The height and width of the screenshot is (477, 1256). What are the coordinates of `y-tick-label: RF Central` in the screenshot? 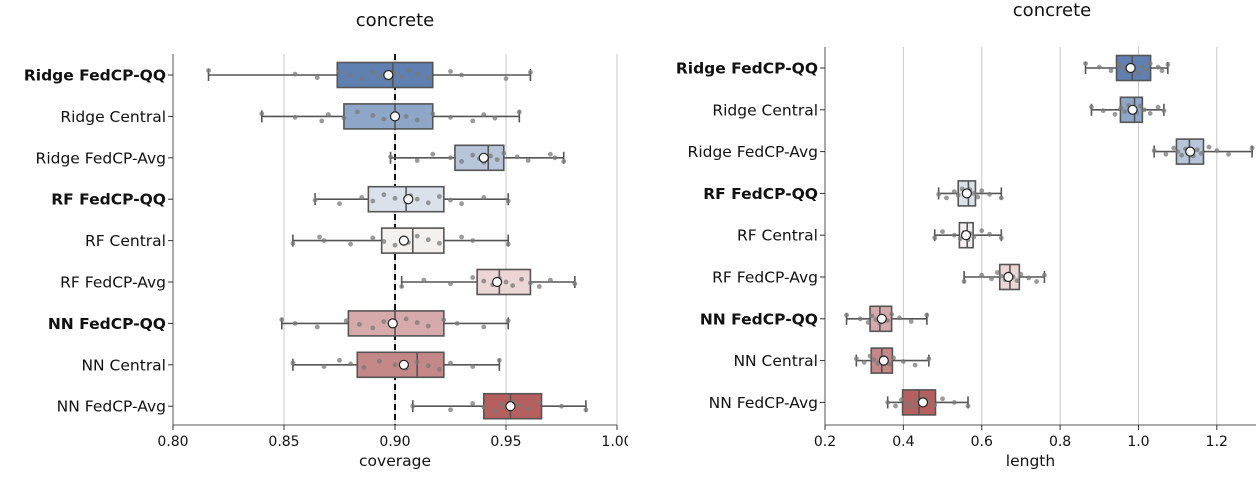 It's located at (777, 236).